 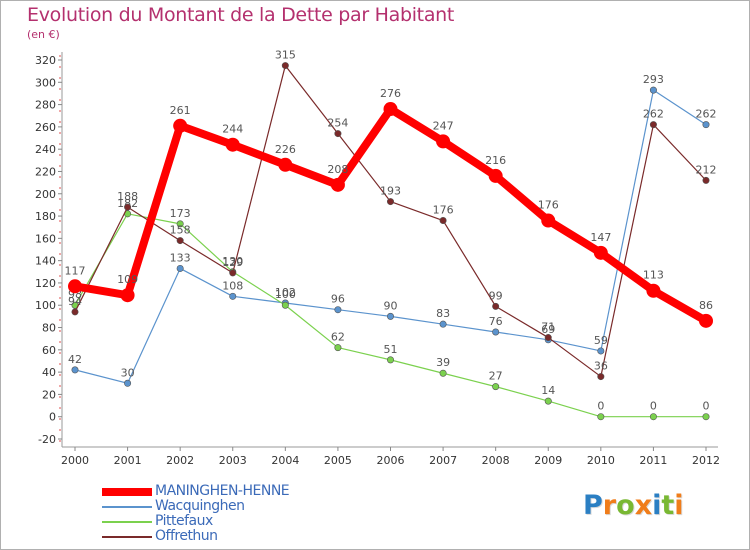 What do you see at coordinates (75, 301) in the screenshot?
I see `data-label-offrethun: 94` at bounding box center [75, 301].